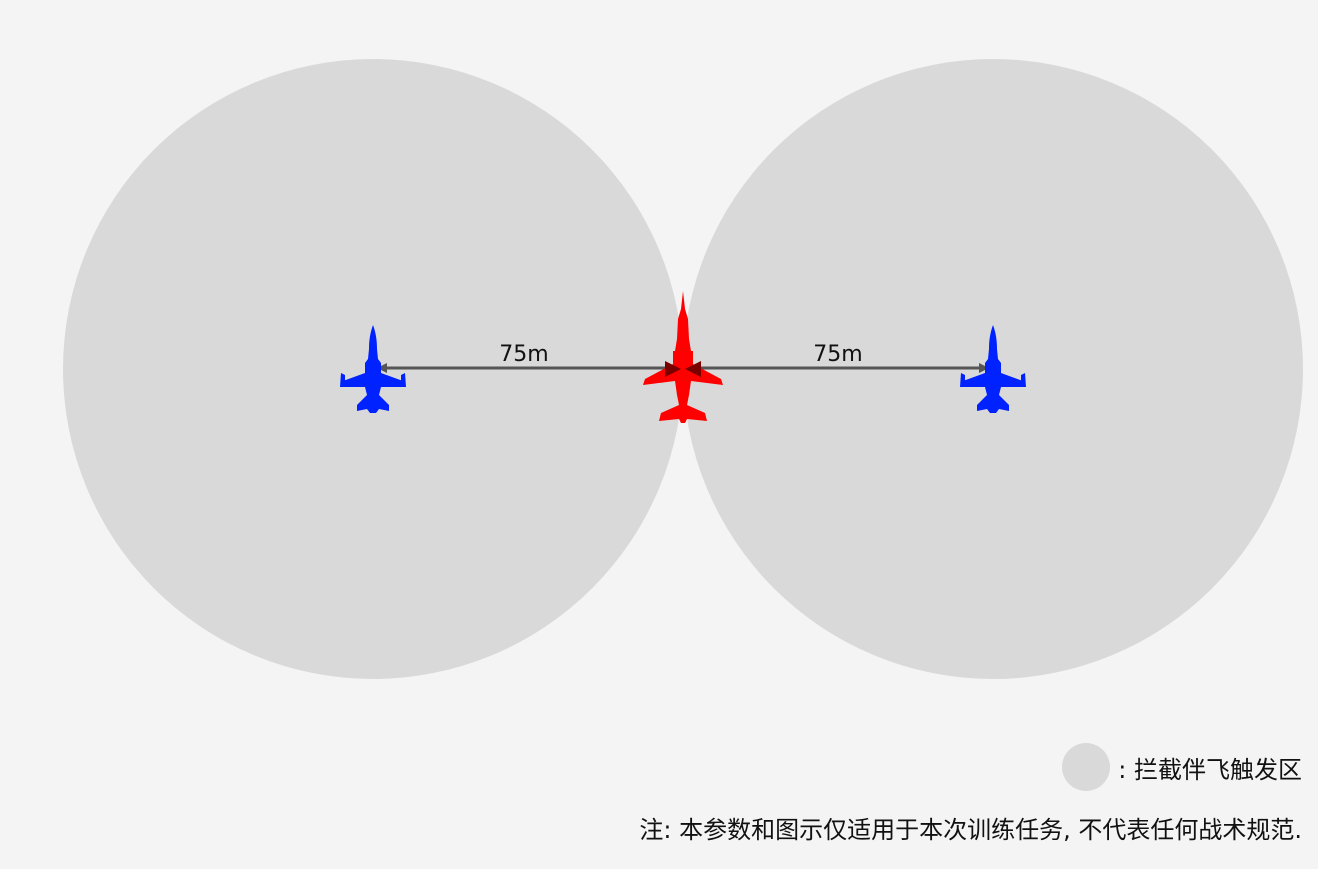 This screenshot has width=1318, height=869. I want to click on legend-label: : 拦截伴飞触发区, so click(1210, 769).